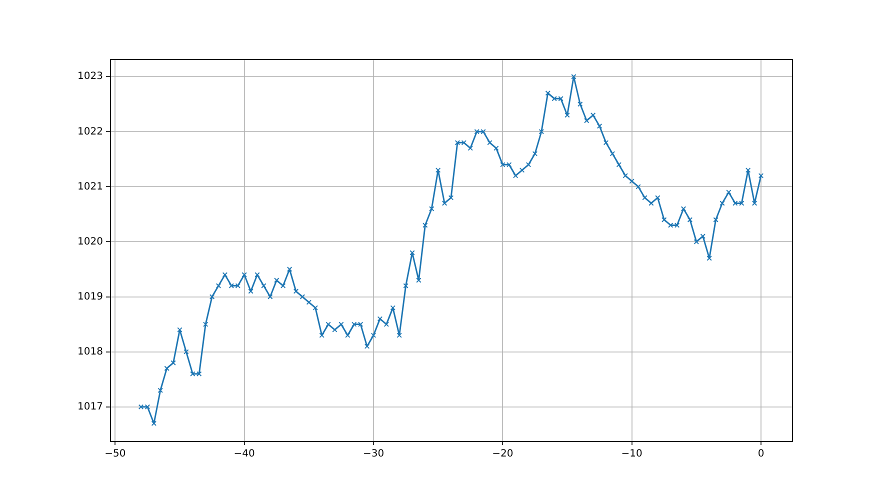 This screenshot has height=495, width=880. Describe the element at coordinates (90, 186) in the screenshot. I see `y-tick-label: 1021` at that location.